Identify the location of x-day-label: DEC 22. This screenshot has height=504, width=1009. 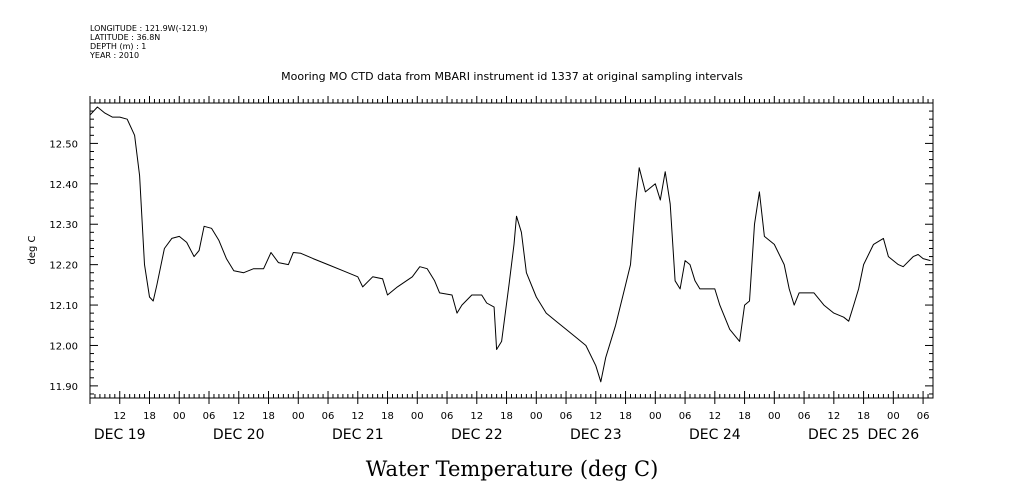
(477, 435).